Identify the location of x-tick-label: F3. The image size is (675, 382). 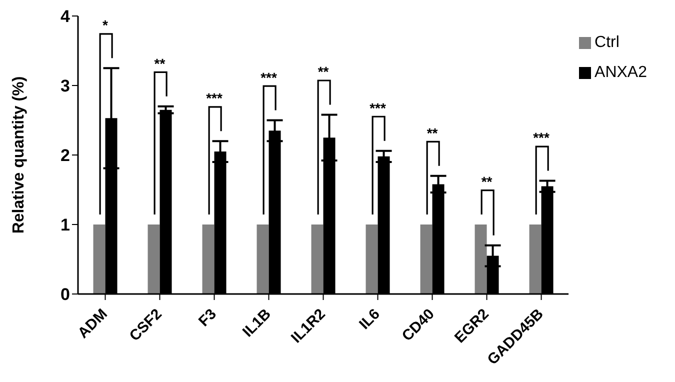
(207, 318).